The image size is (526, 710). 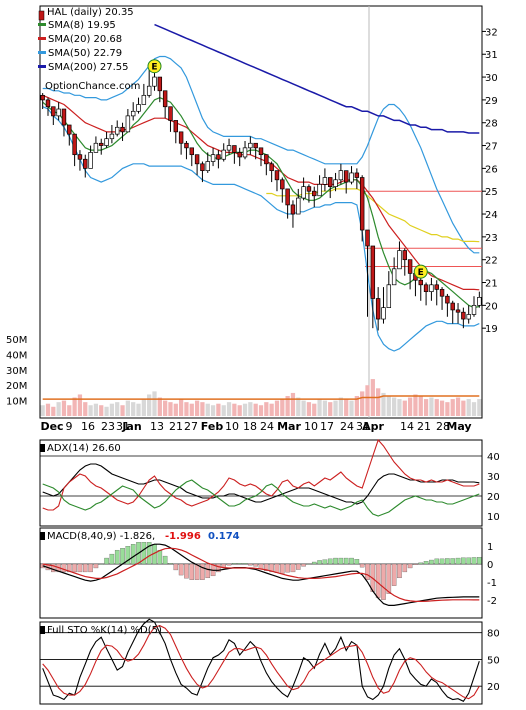 I want to click on sto-tick-label: 80, so click(x=493, y=634).